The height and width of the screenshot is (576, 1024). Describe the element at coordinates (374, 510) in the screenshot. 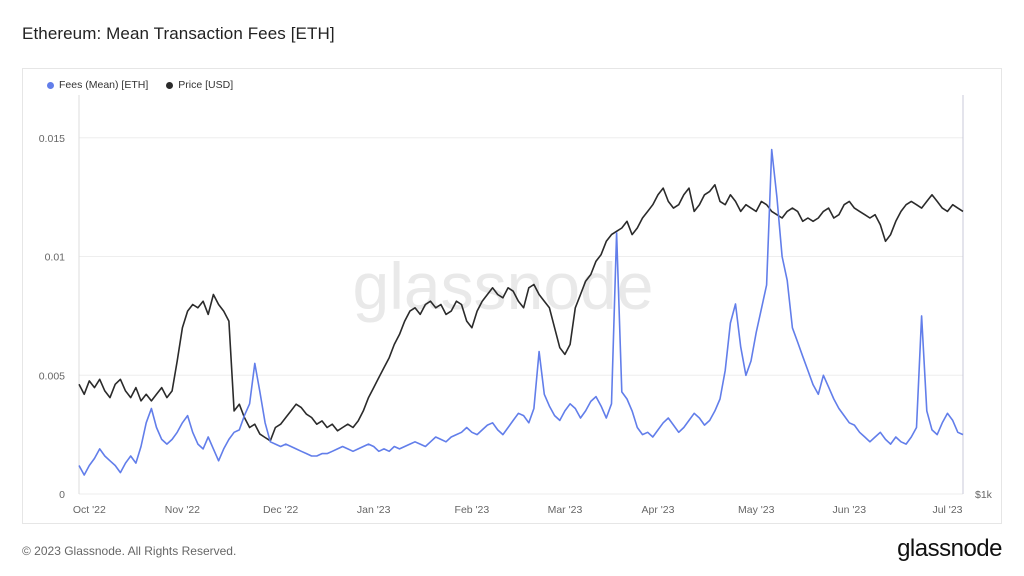

I see `x-tick-label: Jan '23` at that location.